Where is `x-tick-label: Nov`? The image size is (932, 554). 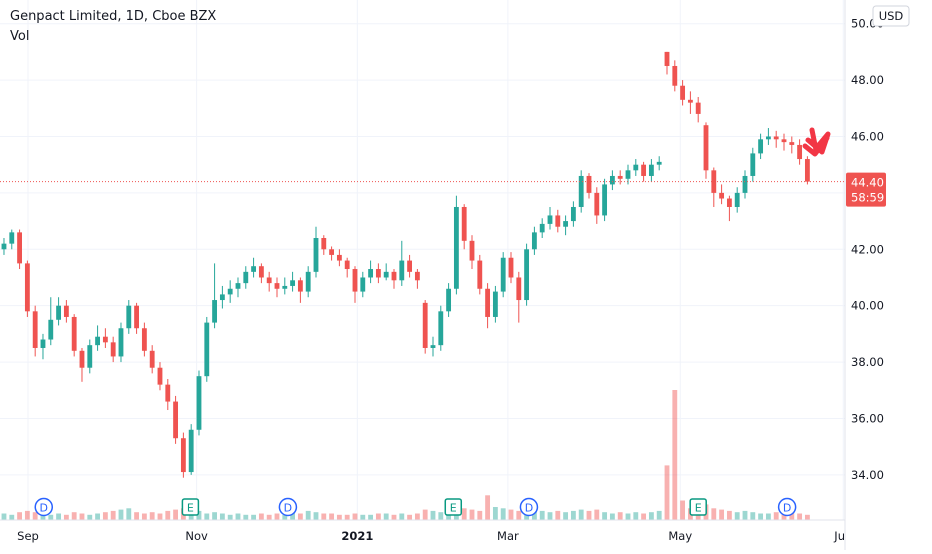 x-tick-label: Nov is located at coordinates (196, 536).